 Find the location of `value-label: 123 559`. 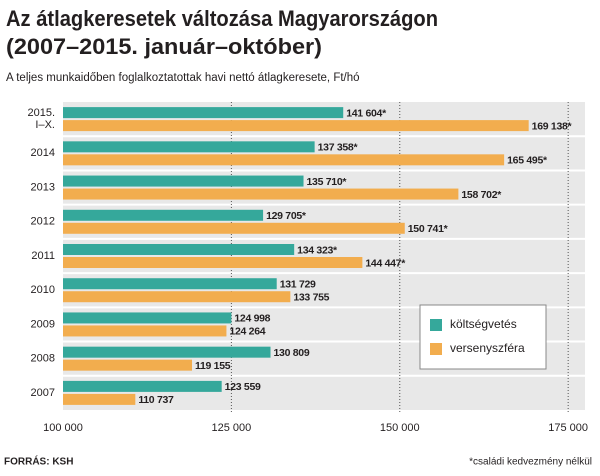

value-label: 123 559 is located at coordinates (243, 387).